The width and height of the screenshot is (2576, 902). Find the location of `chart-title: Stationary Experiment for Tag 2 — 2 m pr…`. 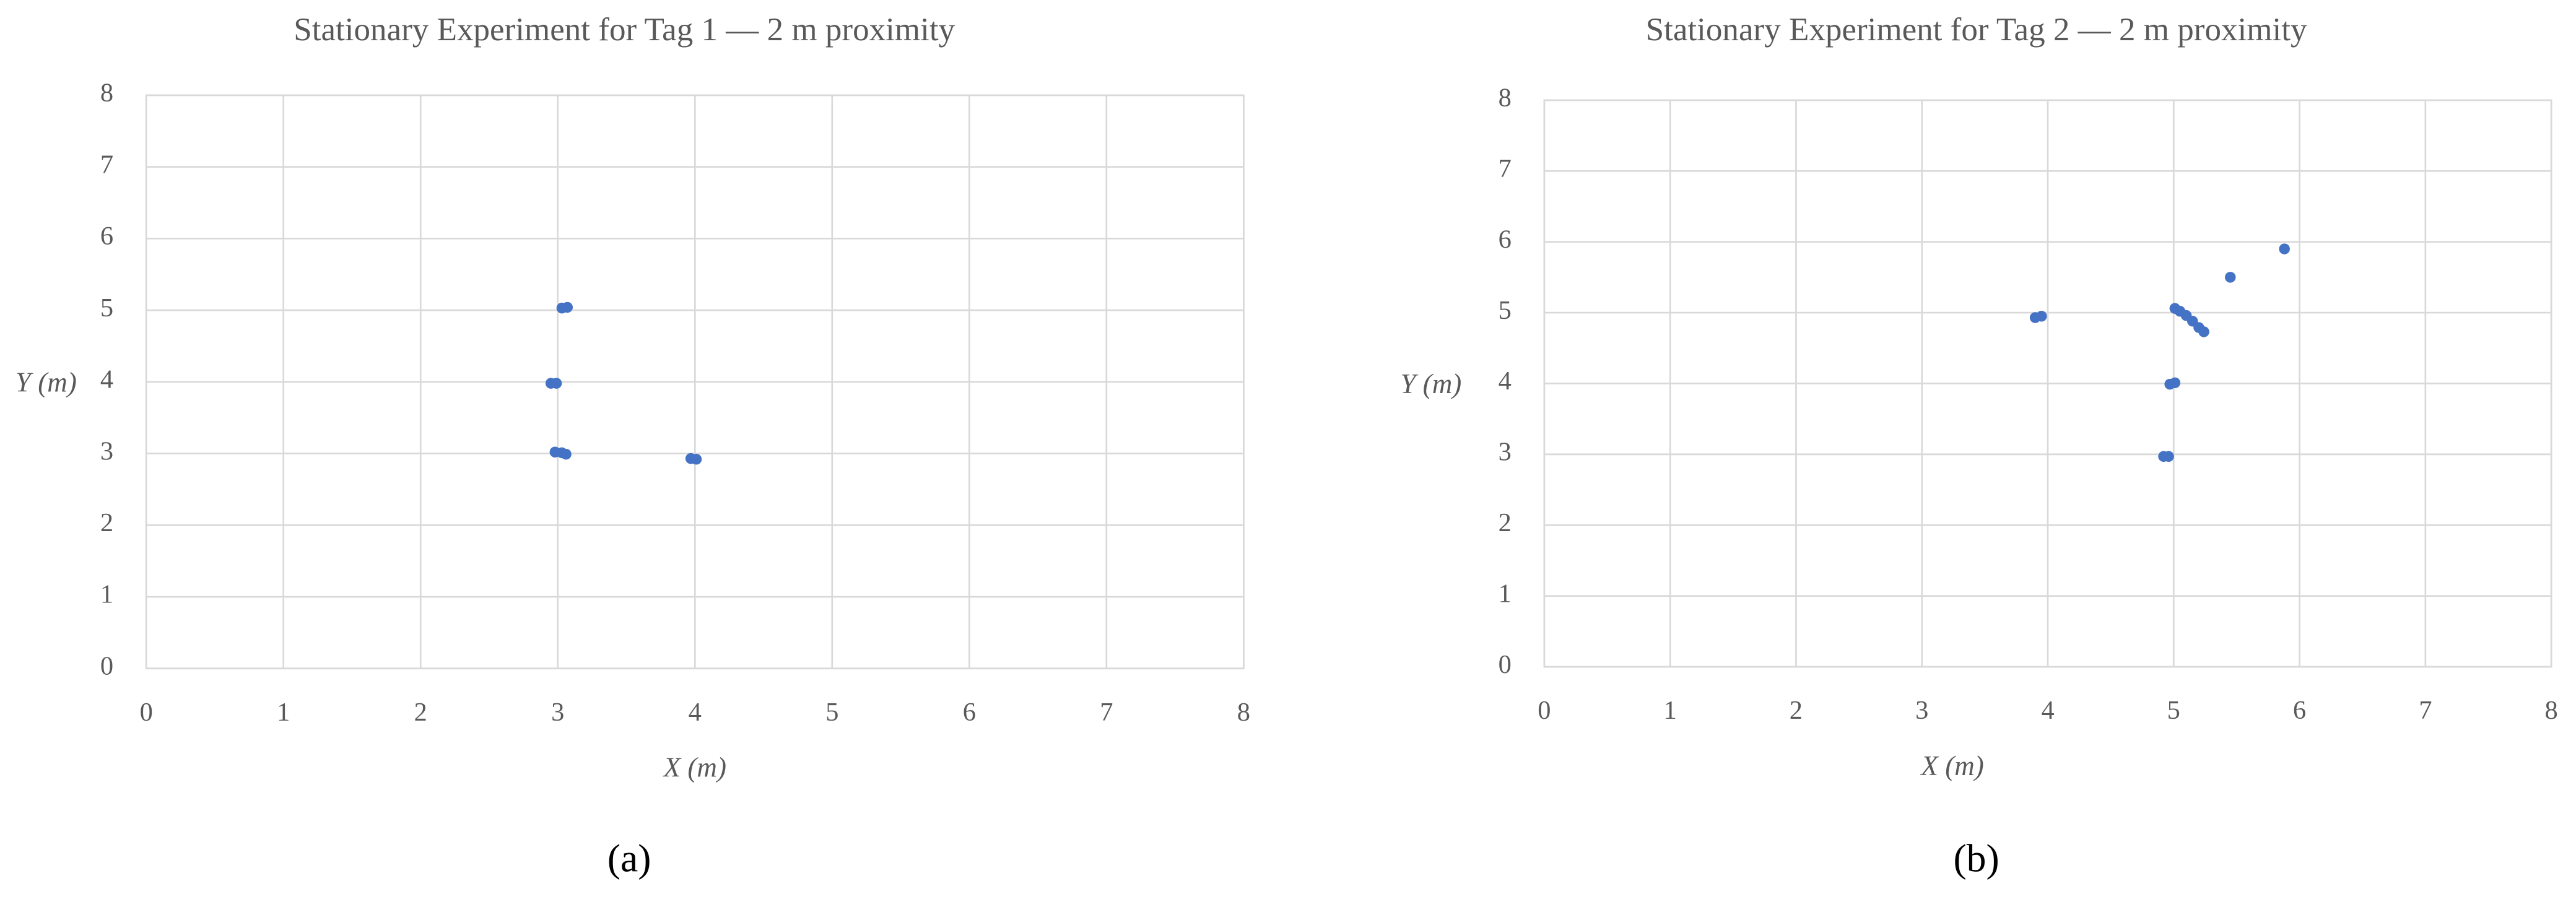

chart-title: Stationary Experiment for Tag 2 — 2 m pr… is located at coordinates (1976, 30).